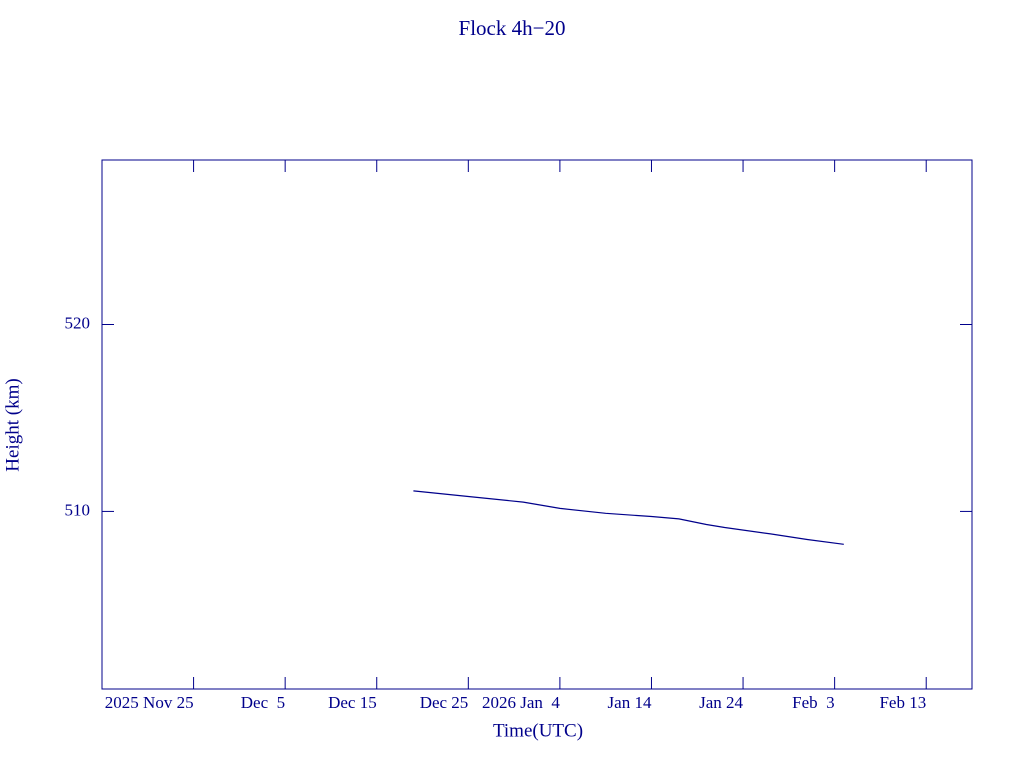  Describe the element at coordinates (12, 424) in the screenshot. I see `y-axis-label: Height (km)` at that location.